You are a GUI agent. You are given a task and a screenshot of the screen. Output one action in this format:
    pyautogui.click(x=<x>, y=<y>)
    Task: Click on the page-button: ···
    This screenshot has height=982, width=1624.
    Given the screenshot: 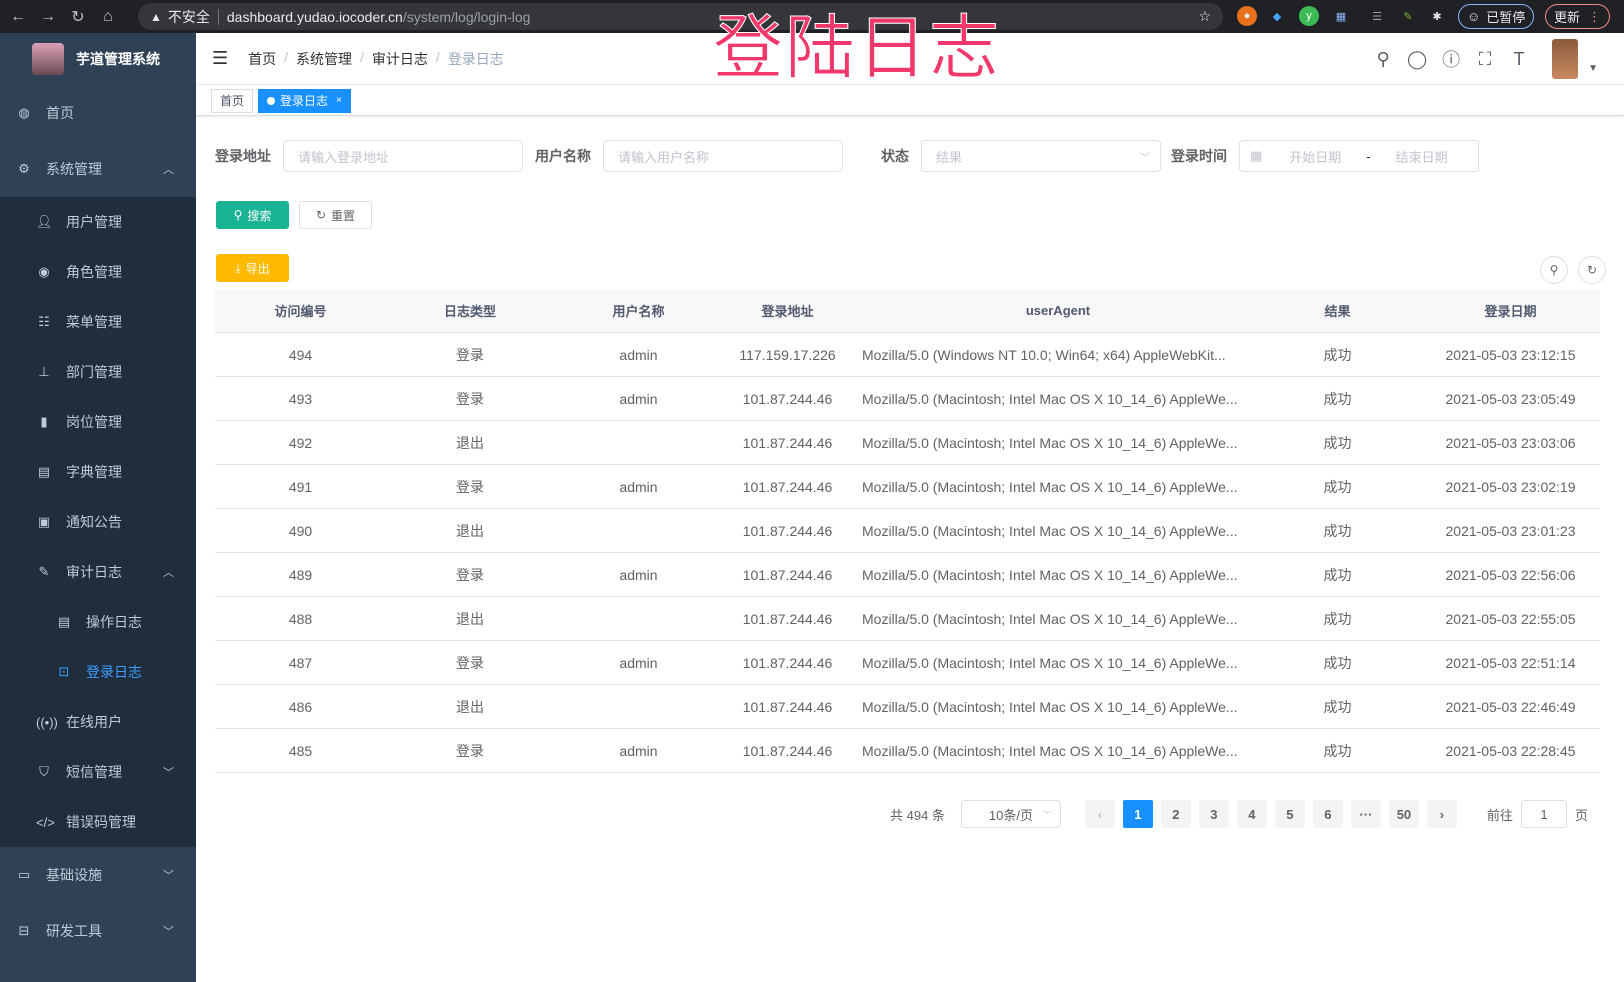 What is the action you would take?
    pyautogui.click(x=1365, y=814)
    